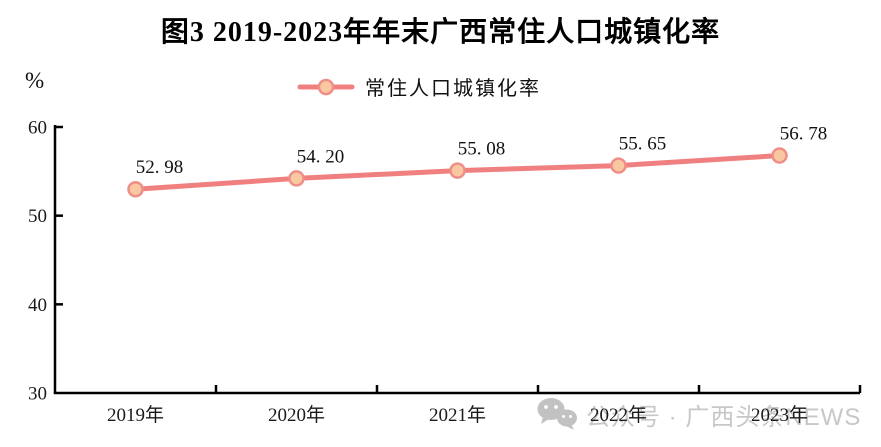 The height and width of the screenshot is (447, 881). Describe the element at coordinates (35, 80) in the screenshot. I see `y-axis-unit-label: %` at that location.